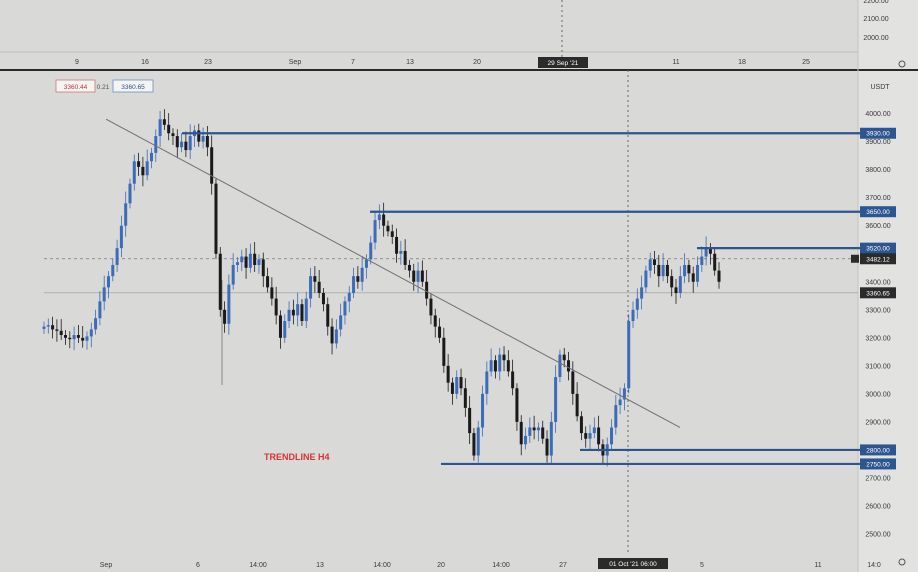 The image size is (918, 572). Describe the element at coordinates (77, 62) in the screenshot. I see `top-time-tick: 9` at that location.